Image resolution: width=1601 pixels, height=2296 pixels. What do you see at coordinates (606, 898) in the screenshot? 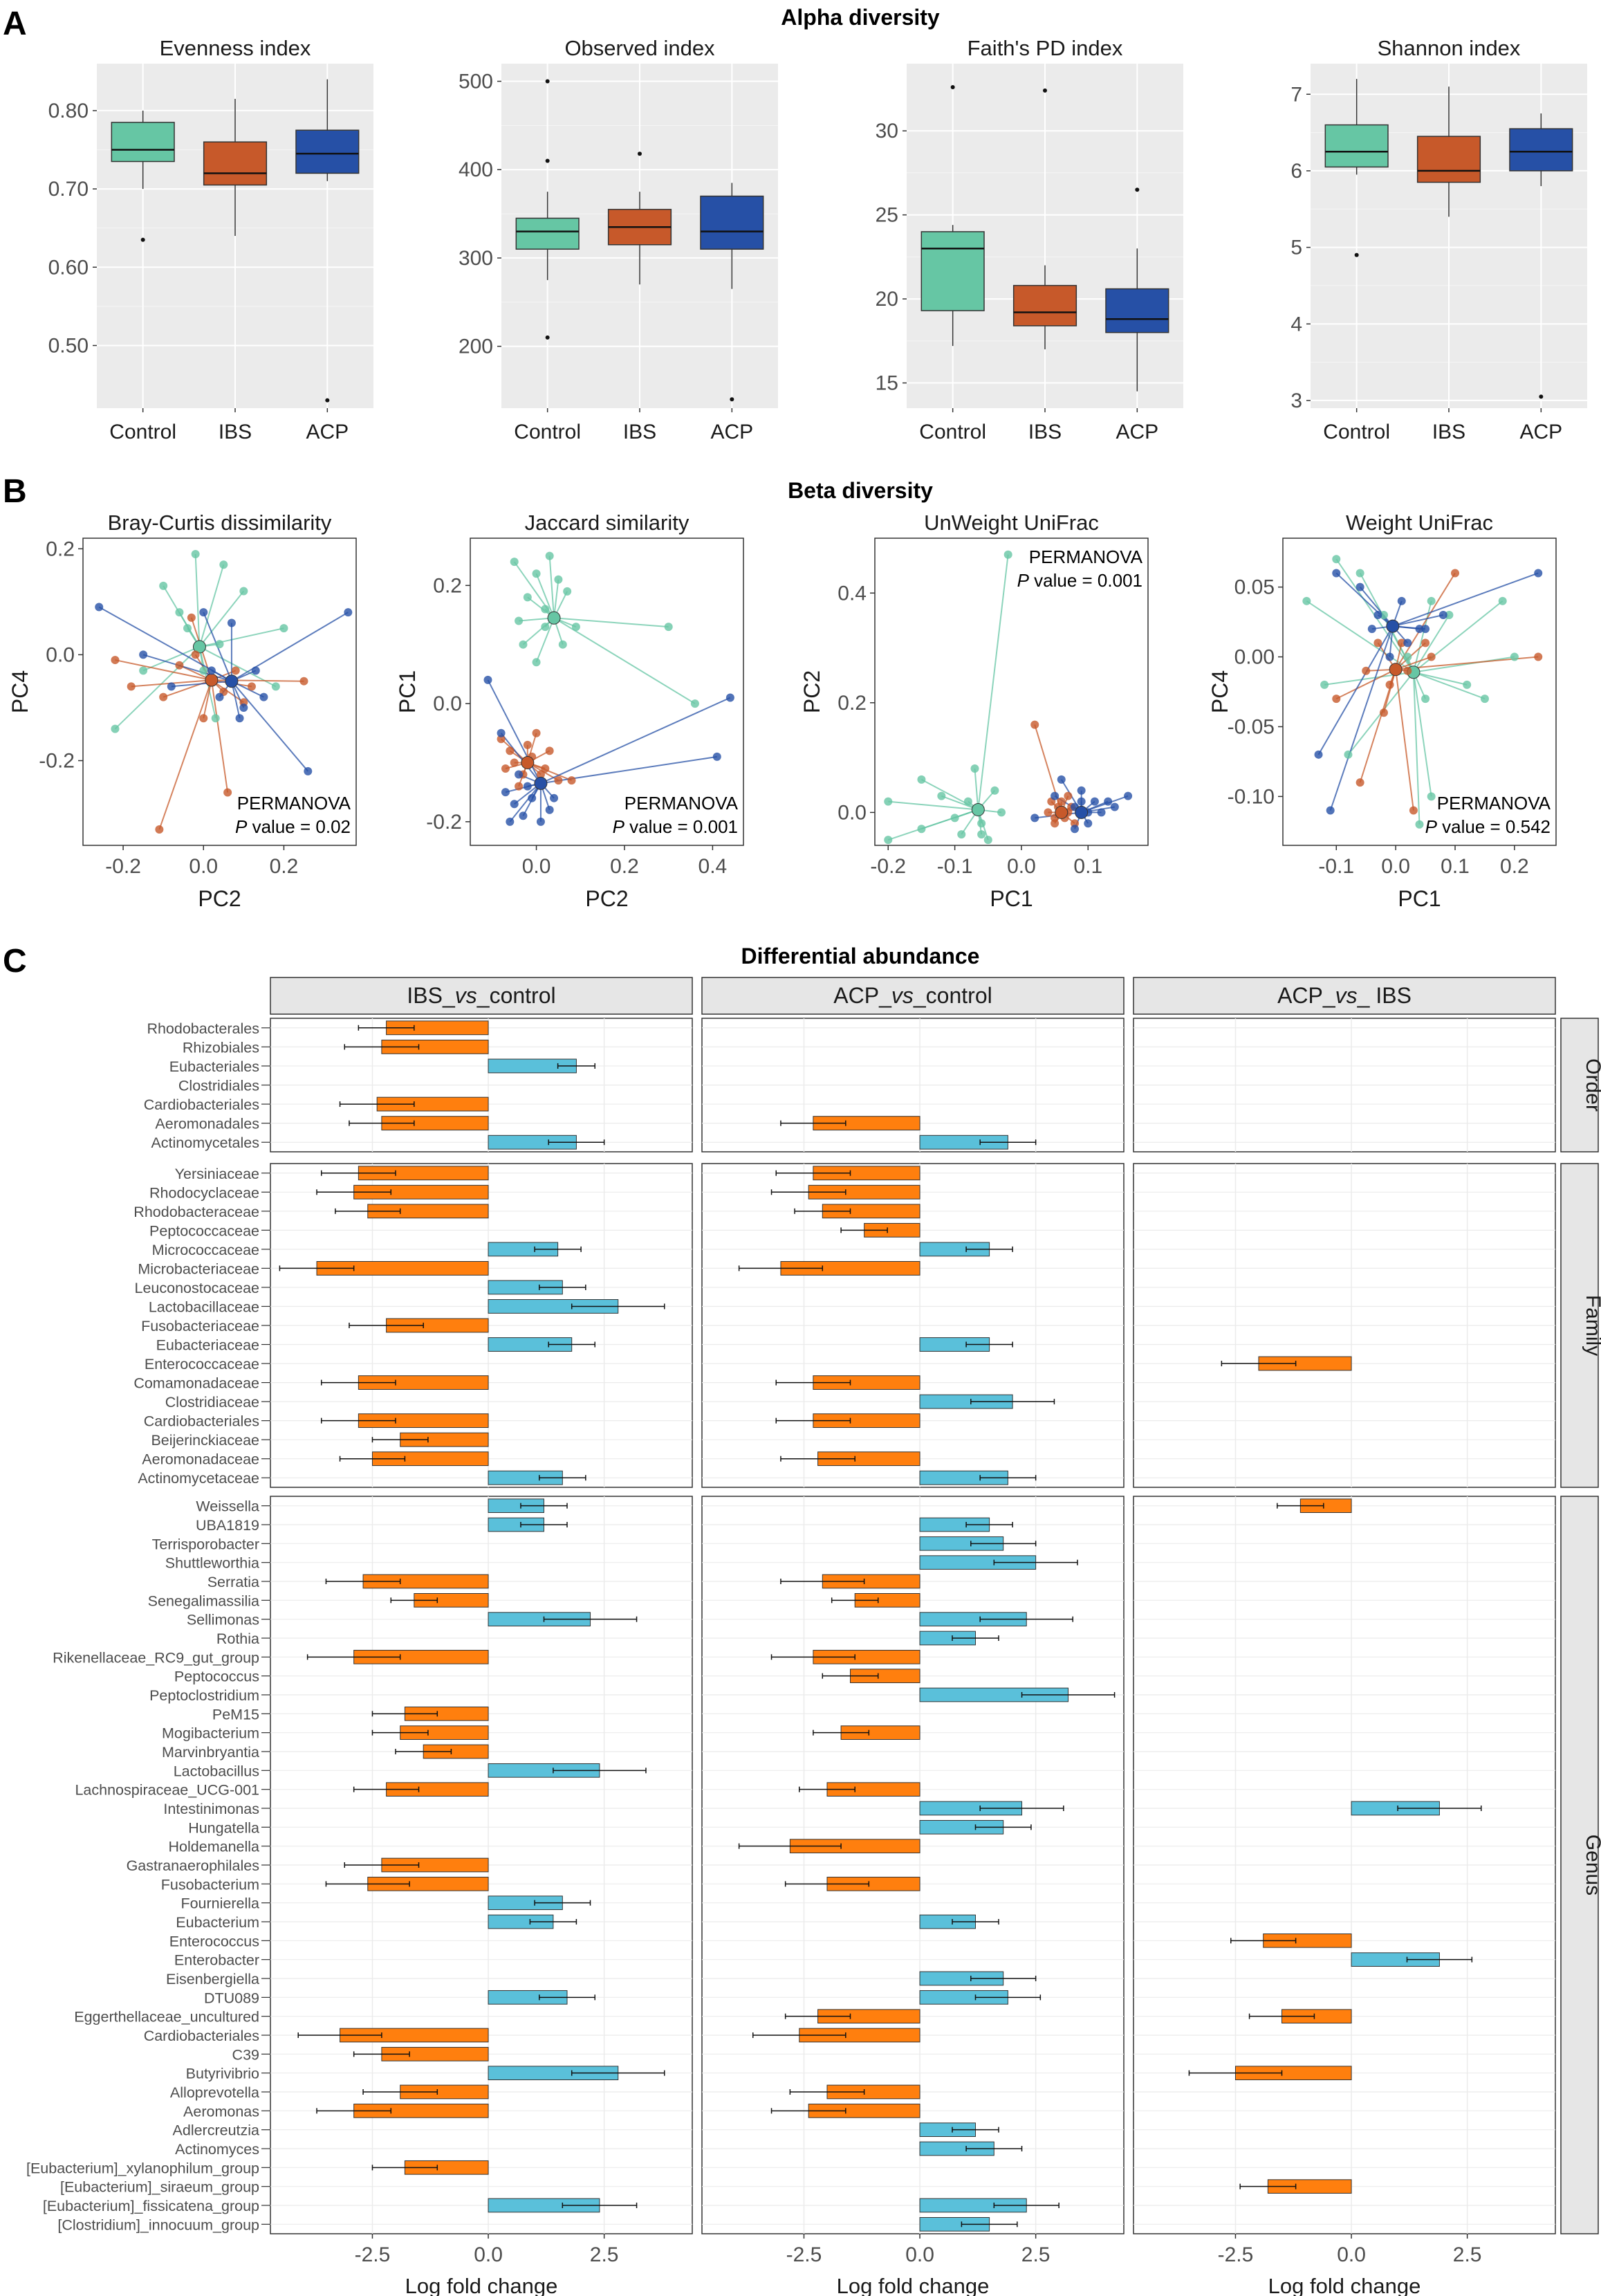
I see `x-axis-label: PC2` at bounding box center [606, 898].